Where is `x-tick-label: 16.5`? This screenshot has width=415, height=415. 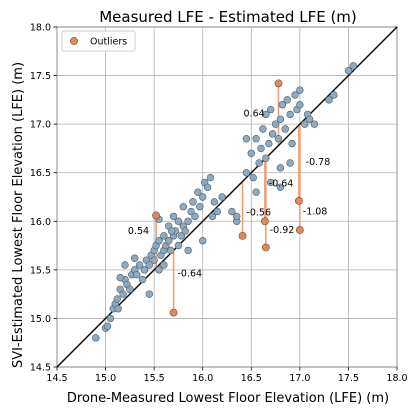 x-tick-label: 16.5 is located at coordinates (251, 378).